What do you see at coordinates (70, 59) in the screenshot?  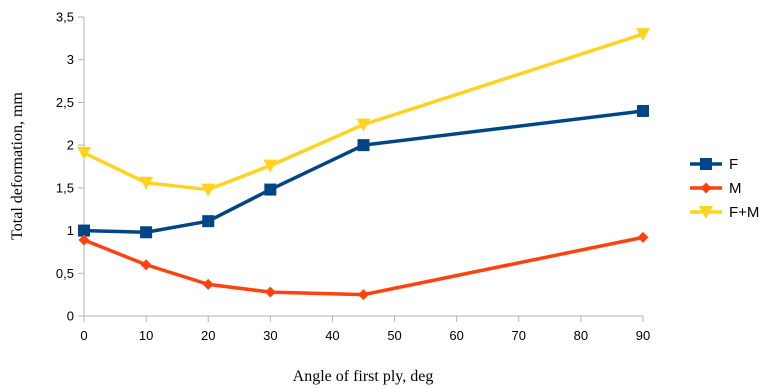 I see `y-tick-label: 3` at bounding box center [70, 59].